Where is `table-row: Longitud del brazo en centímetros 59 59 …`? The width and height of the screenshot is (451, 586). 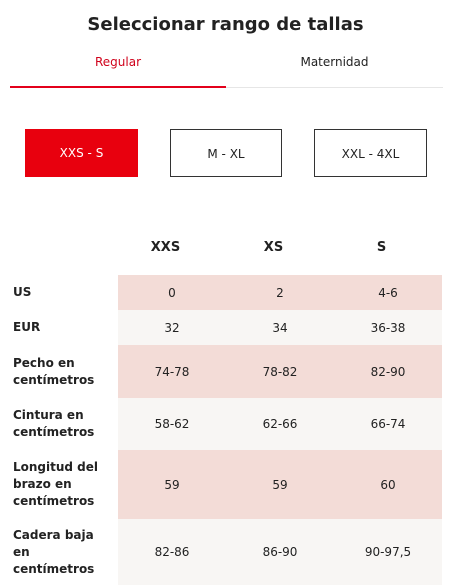
table-row: Longitud del brazo en centímetros 59 59 … is located at coordinates (225, 484).